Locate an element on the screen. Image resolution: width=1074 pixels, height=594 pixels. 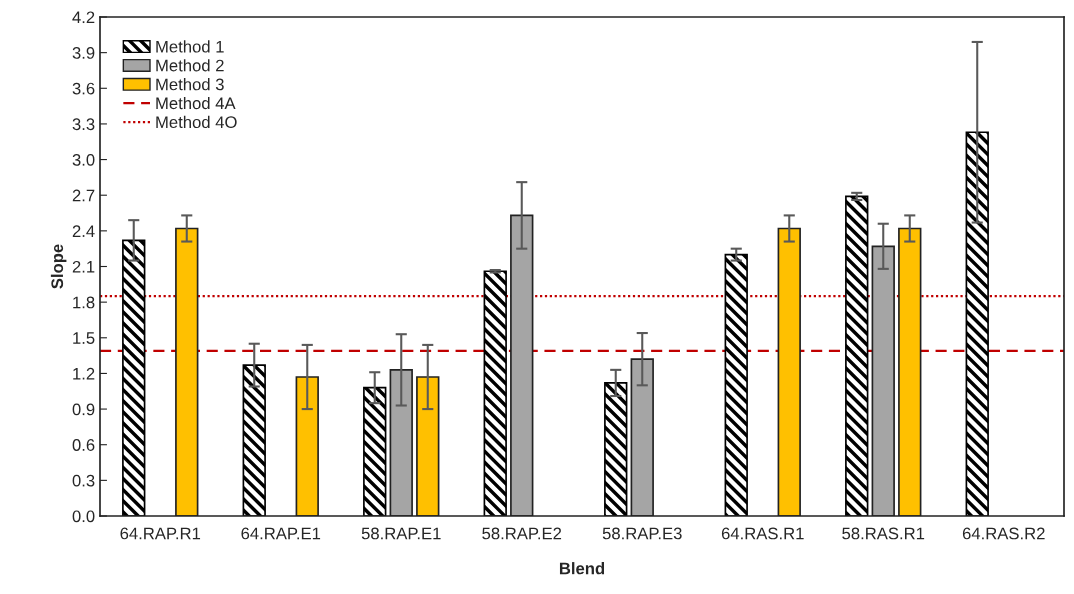
x-tick-label: 64.RAP.R1 is located at coordinates (160, 533).